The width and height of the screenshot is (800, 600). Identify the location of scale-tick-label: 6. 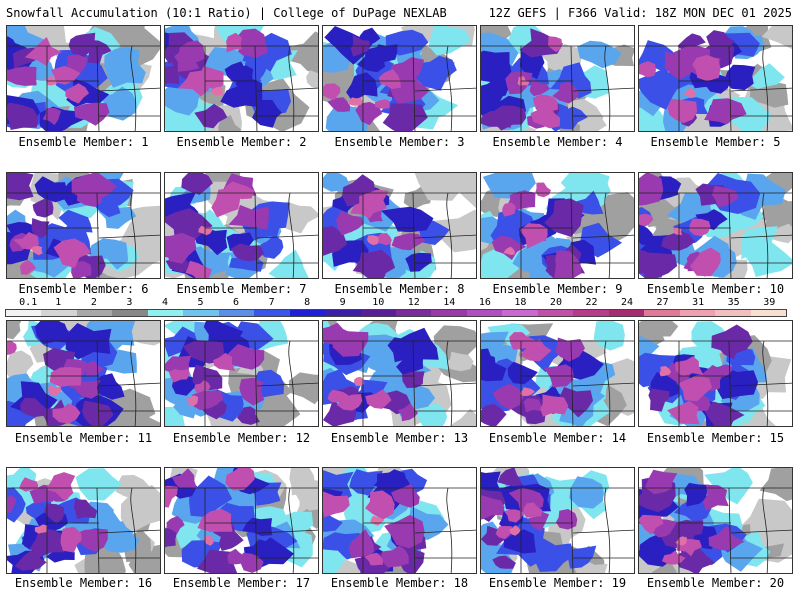
(236, 302).